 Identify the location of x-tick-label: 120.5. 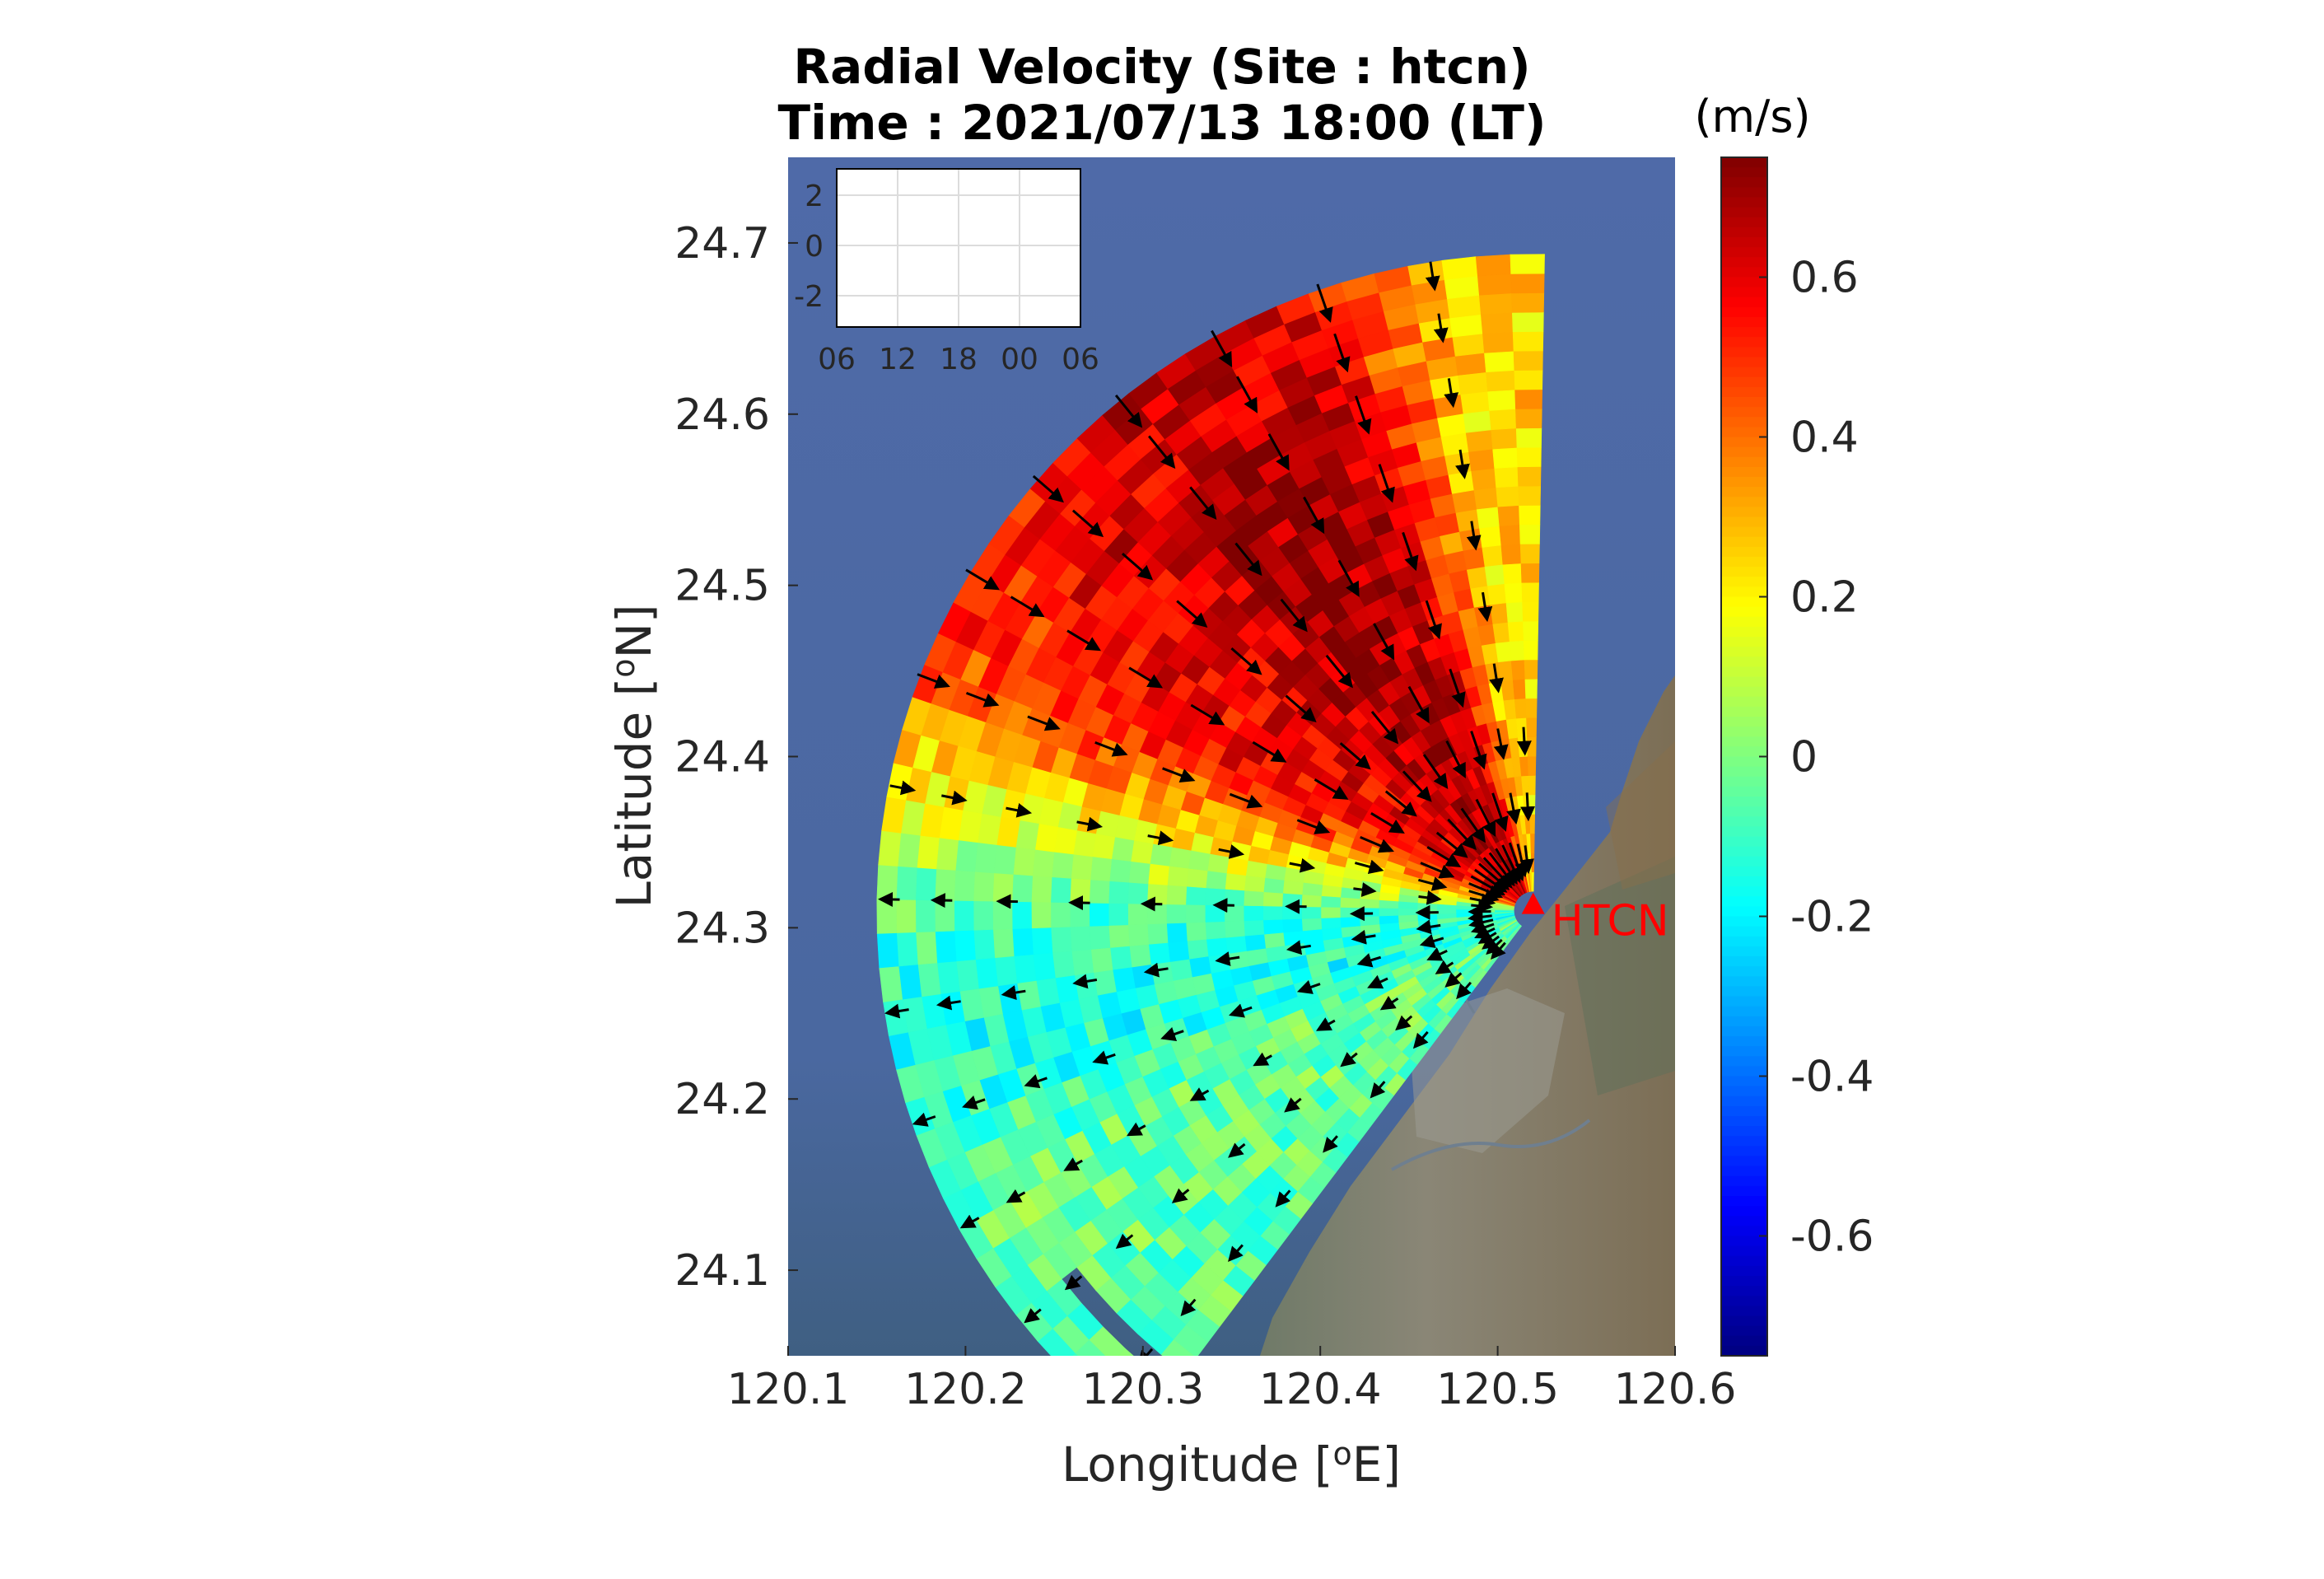
(1497, 1390).